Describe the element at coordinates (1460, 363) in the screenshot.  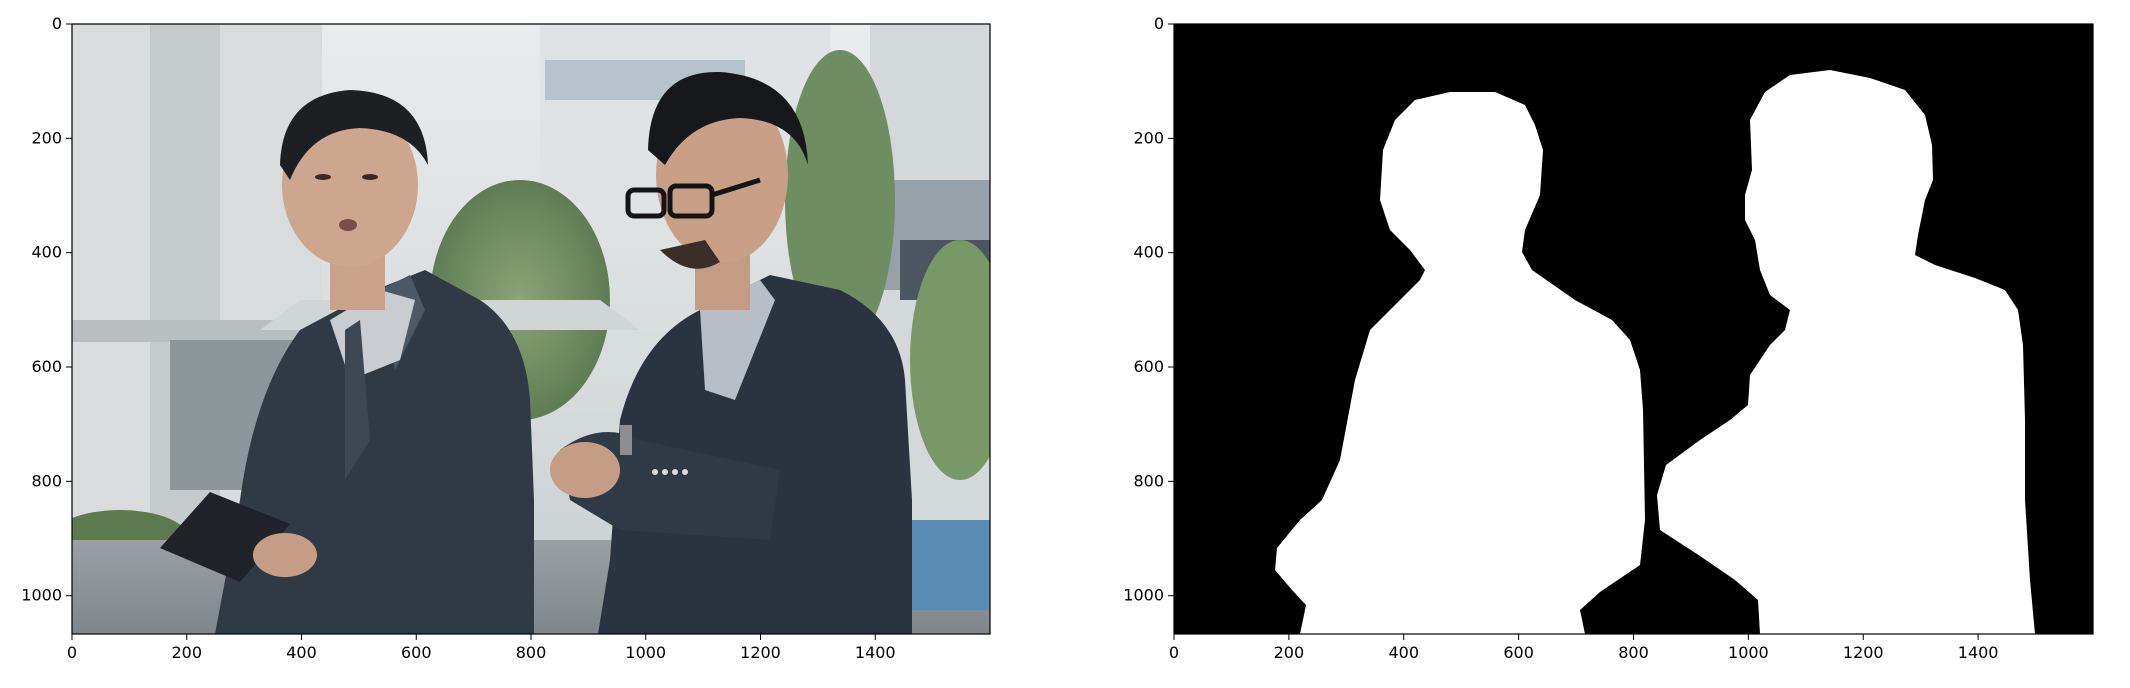
I see `mask-left-person` at that location.